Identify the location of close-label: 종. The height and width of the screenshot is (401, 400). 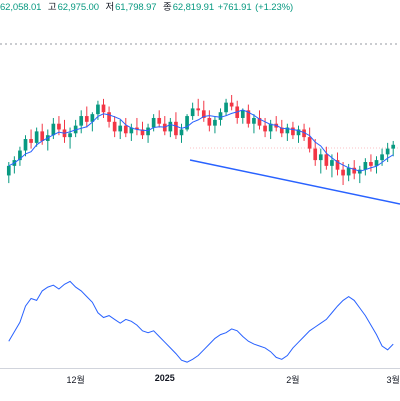
(167, 7).